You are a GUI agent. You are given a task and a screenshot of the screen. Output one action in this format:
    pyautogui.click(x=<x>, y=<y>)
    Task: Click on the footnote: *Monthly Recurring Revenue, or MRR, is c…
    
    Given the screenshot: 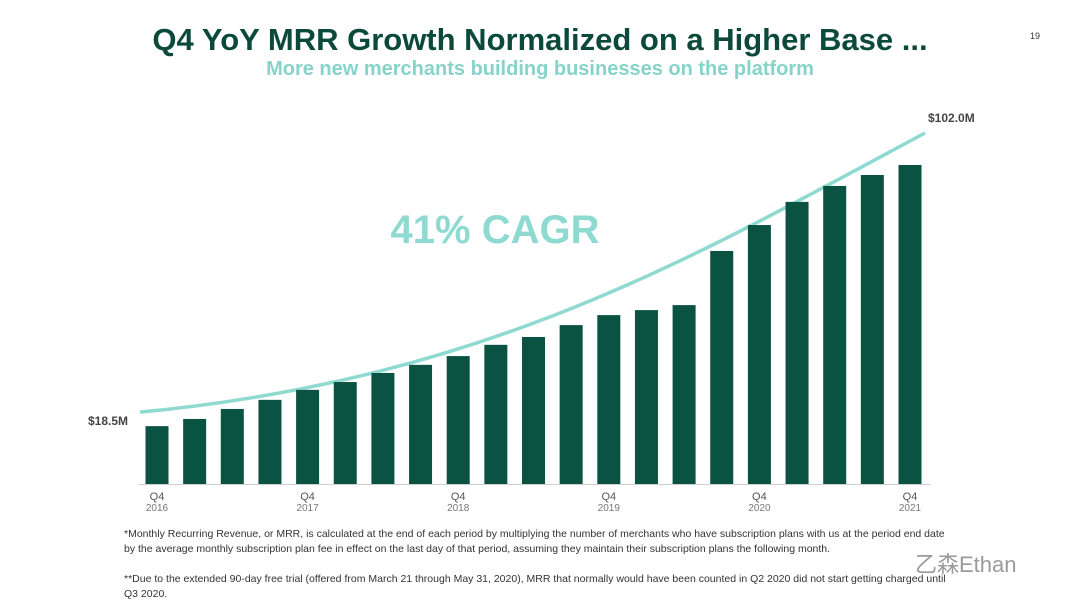 What is the action you would take?
    pyautogui.click(x=534, y=541)
    